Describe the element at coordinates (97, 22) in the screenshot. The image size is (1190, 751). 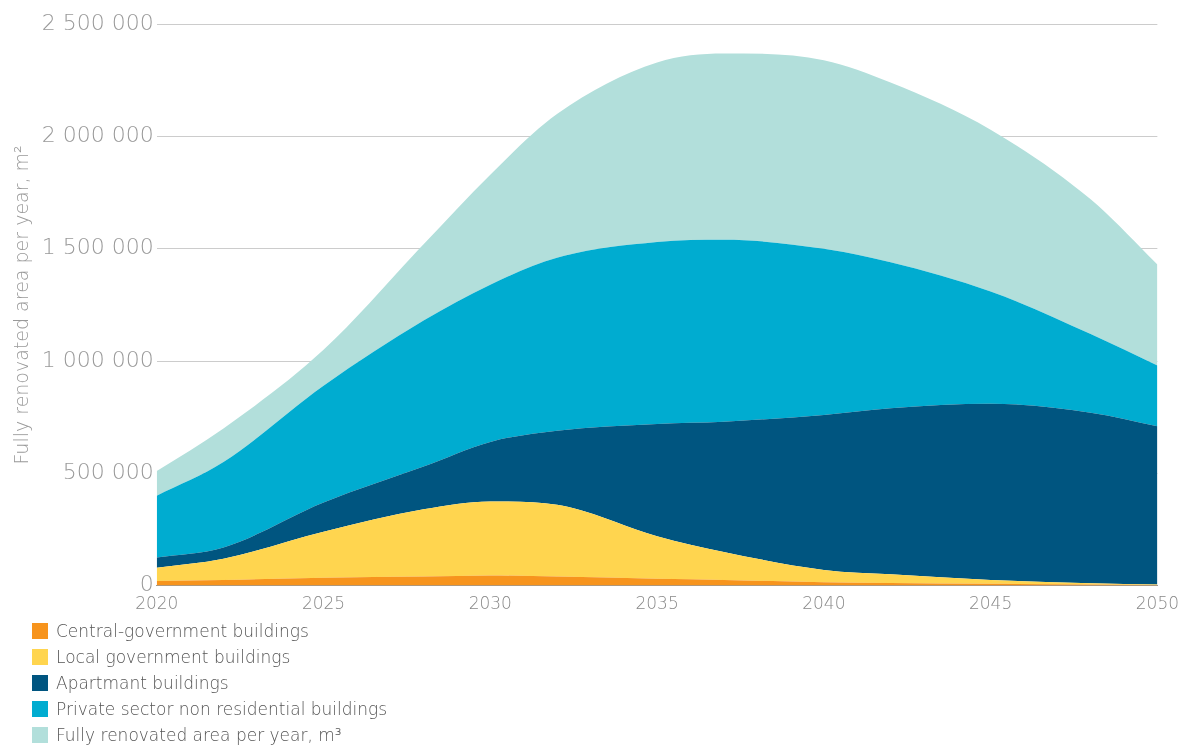
I see `y-tick-label: 2 500 000` at that location.